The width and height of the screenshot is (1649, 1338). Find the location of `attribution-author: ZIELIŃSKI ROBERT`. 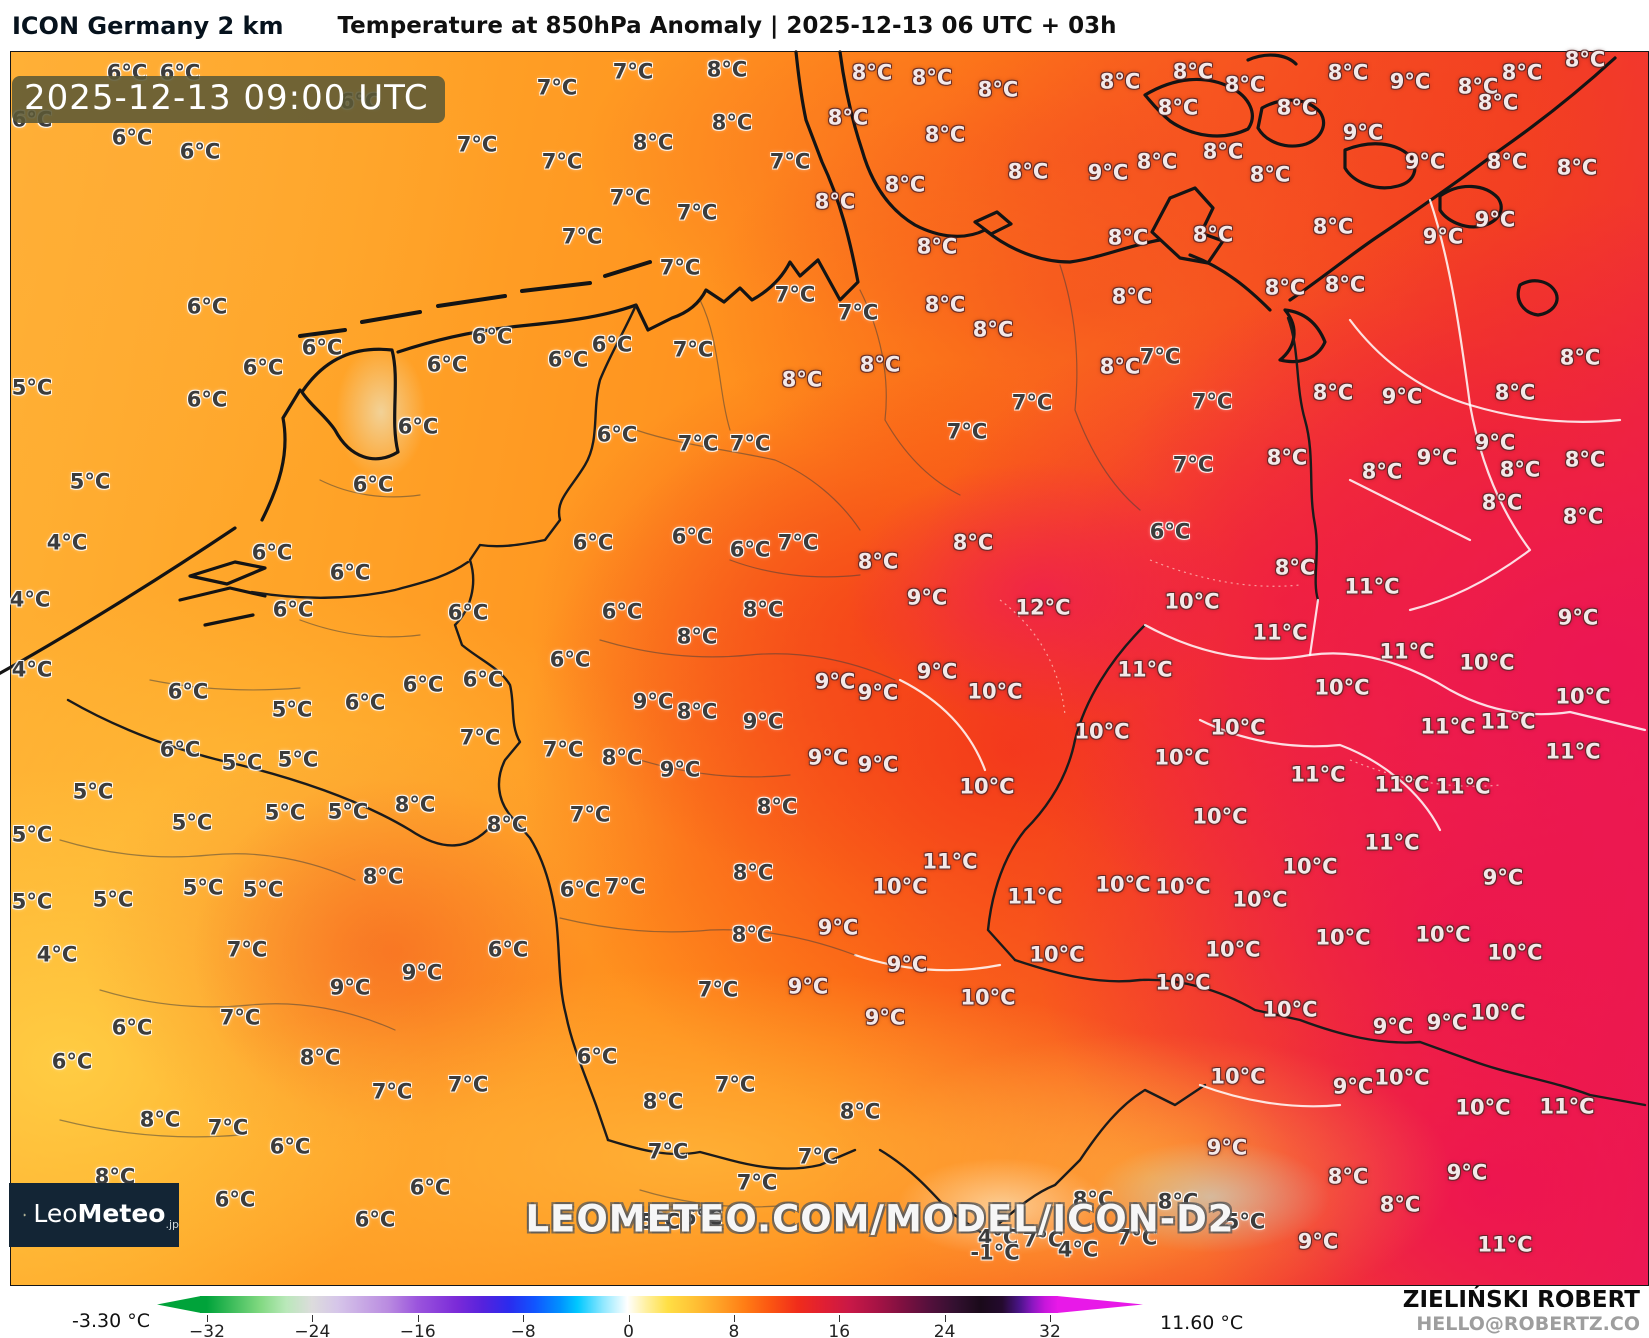

attribution-author: ZIELIŃSKI ROBERT is located at coordinates (1521, 1300).